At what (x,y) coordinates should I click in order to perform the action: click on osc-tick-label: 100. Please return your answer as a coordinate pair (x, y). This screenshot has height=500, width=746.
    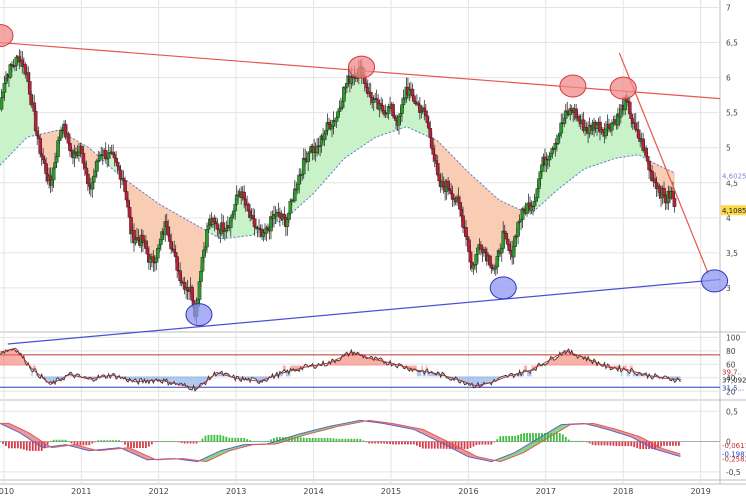
    Looking at the image, I should click on (733, 337).